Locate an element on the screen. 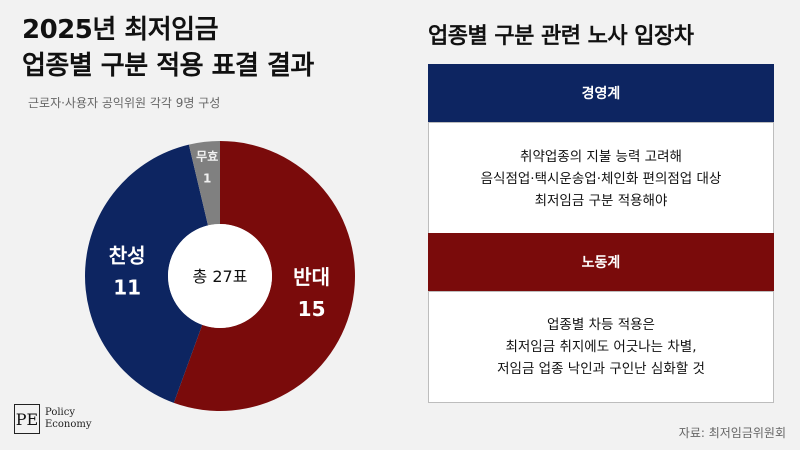 The image size is (800, 450). donut-hole is located at coordinates (220, 276).